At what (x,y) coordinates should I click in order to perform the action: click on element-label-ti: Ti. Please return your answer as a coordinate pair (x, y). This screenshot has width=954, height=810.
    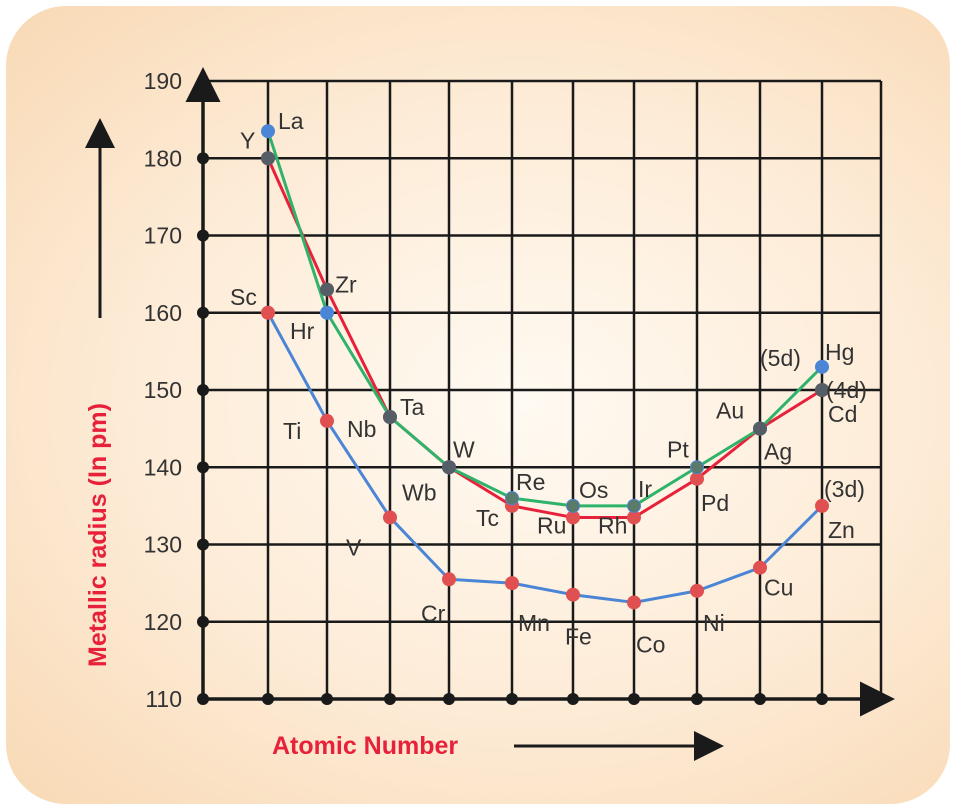
    Looking at the image, I should click on (292, 431).